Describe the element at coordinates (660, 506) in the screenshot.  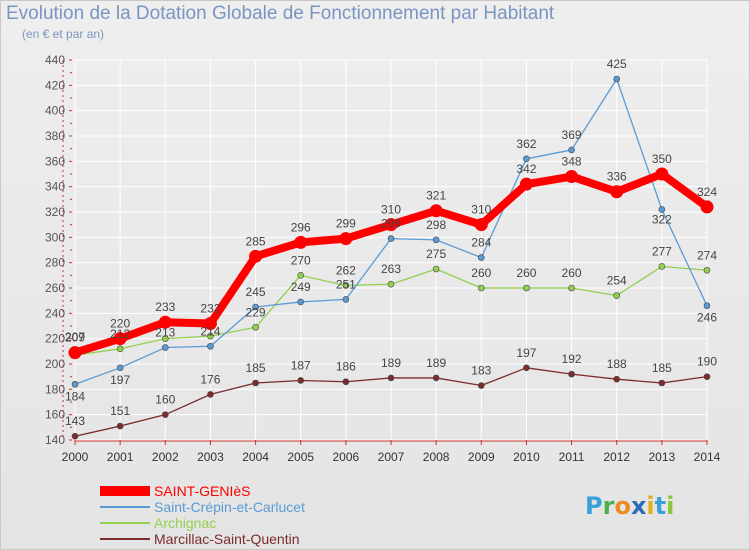
I see `logo-letter: t` at that location.